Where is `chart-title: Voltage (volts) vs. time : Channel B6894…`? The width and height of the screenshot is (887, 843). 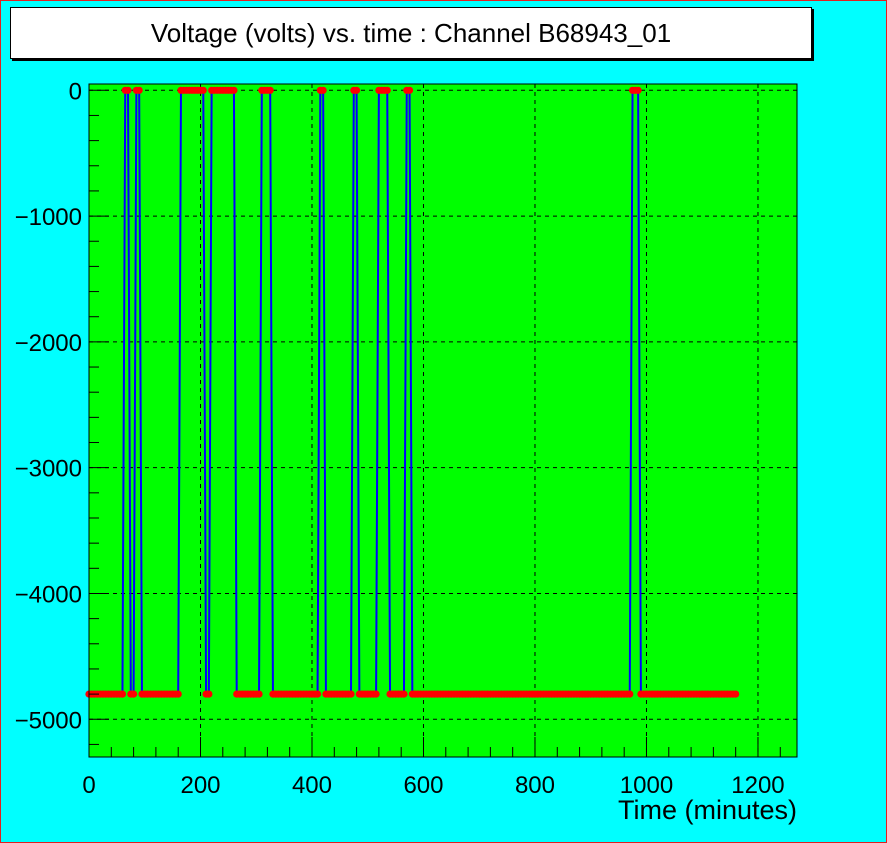 chart-title: Voltage (volts) vs. time : Channel B6894… is located at coordinates (411, 33).